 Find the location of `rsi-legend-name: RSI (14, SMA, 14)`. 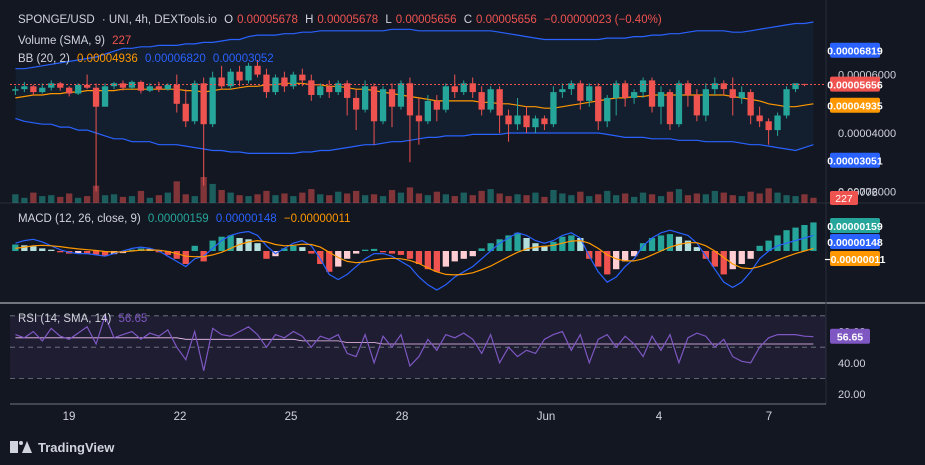

rsi-legend-name: RSI (14, SMA, 14) is located at coordinates (65, 319).